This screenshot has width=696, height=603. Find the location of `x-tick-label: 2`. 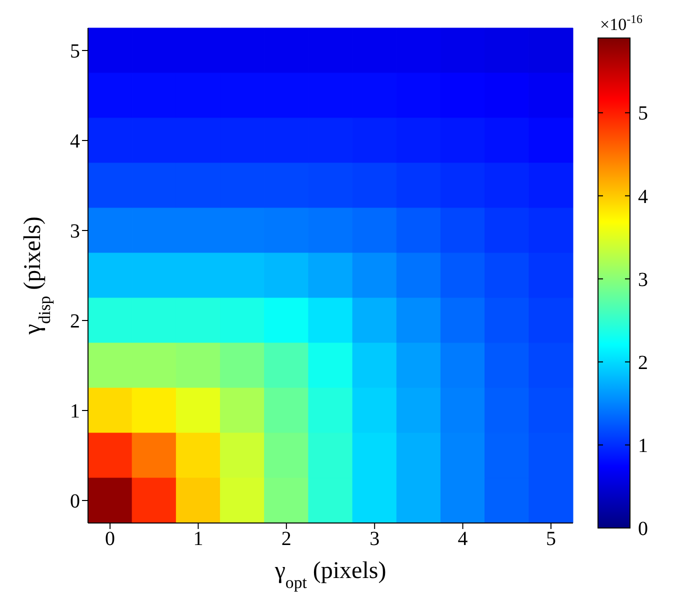

x-tick-label: 2 is located at coordinates (286, 539).